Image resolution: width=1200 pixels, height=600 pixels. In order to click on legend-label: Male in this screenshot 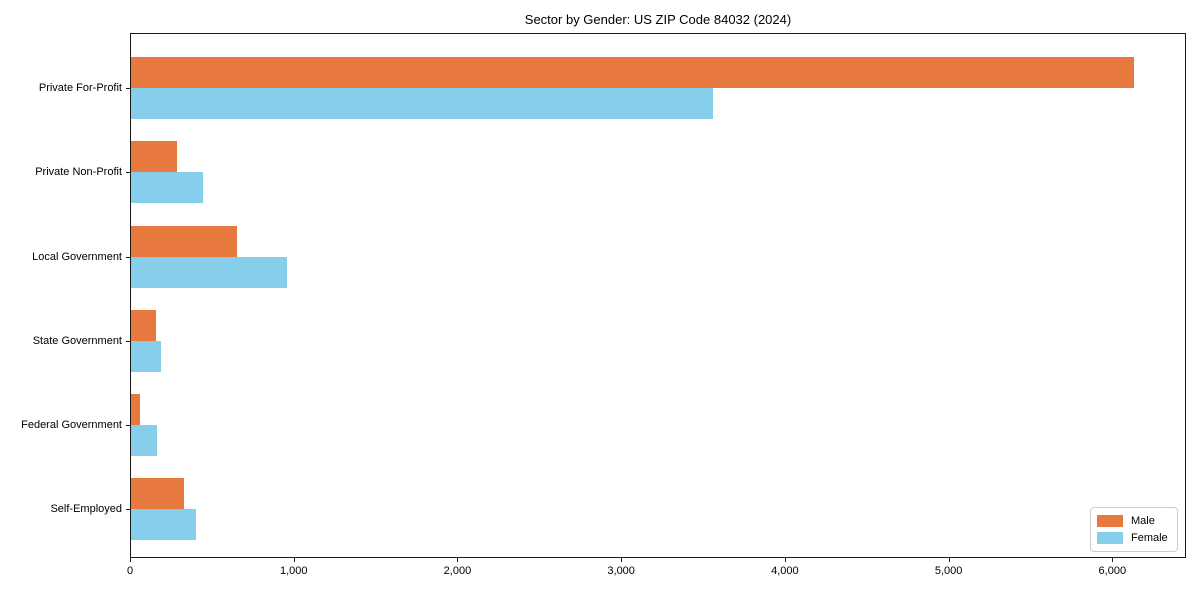, I will do `click(1143, 521)`.